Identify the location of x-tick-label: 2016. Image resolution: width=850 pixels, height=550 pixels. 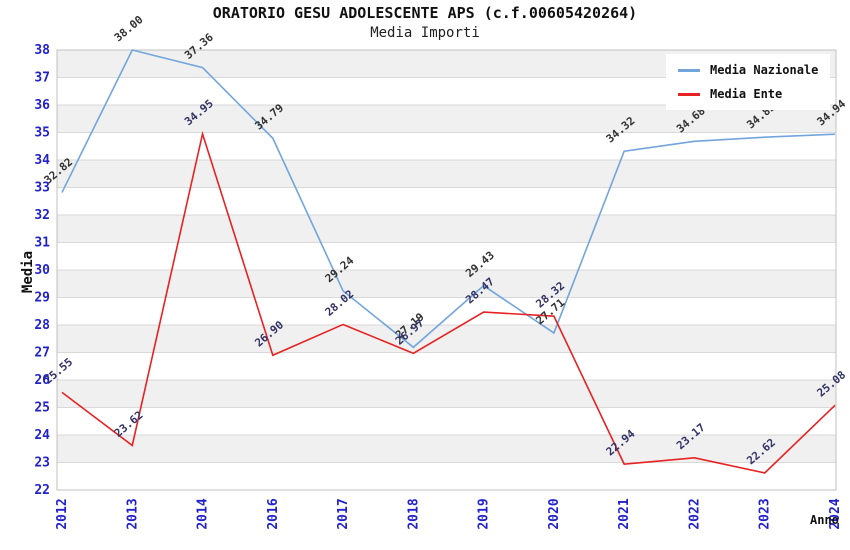
(273, 513).